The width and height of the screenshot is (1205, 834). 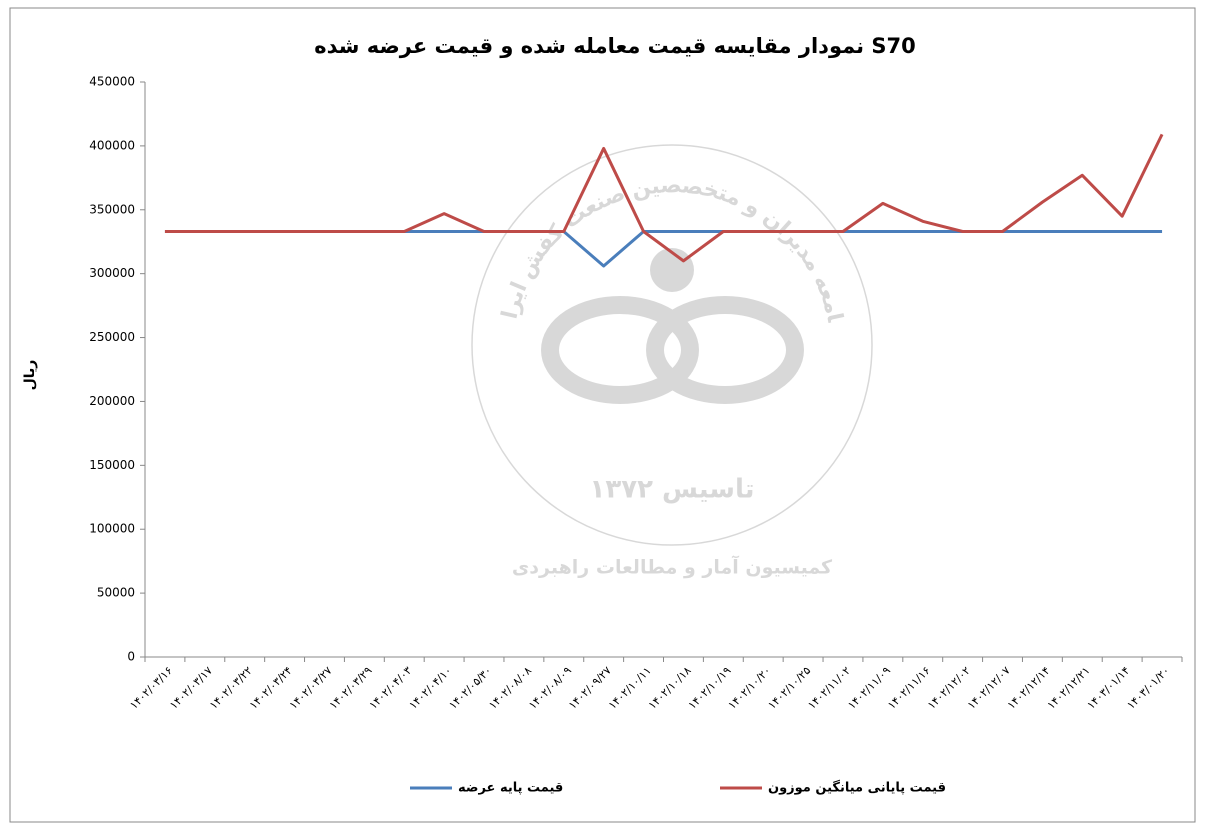 What do you see at coordinates (116, 593) in the screenshot?
I see `y-tick-label: 50000` at bounding box center [116, 593].